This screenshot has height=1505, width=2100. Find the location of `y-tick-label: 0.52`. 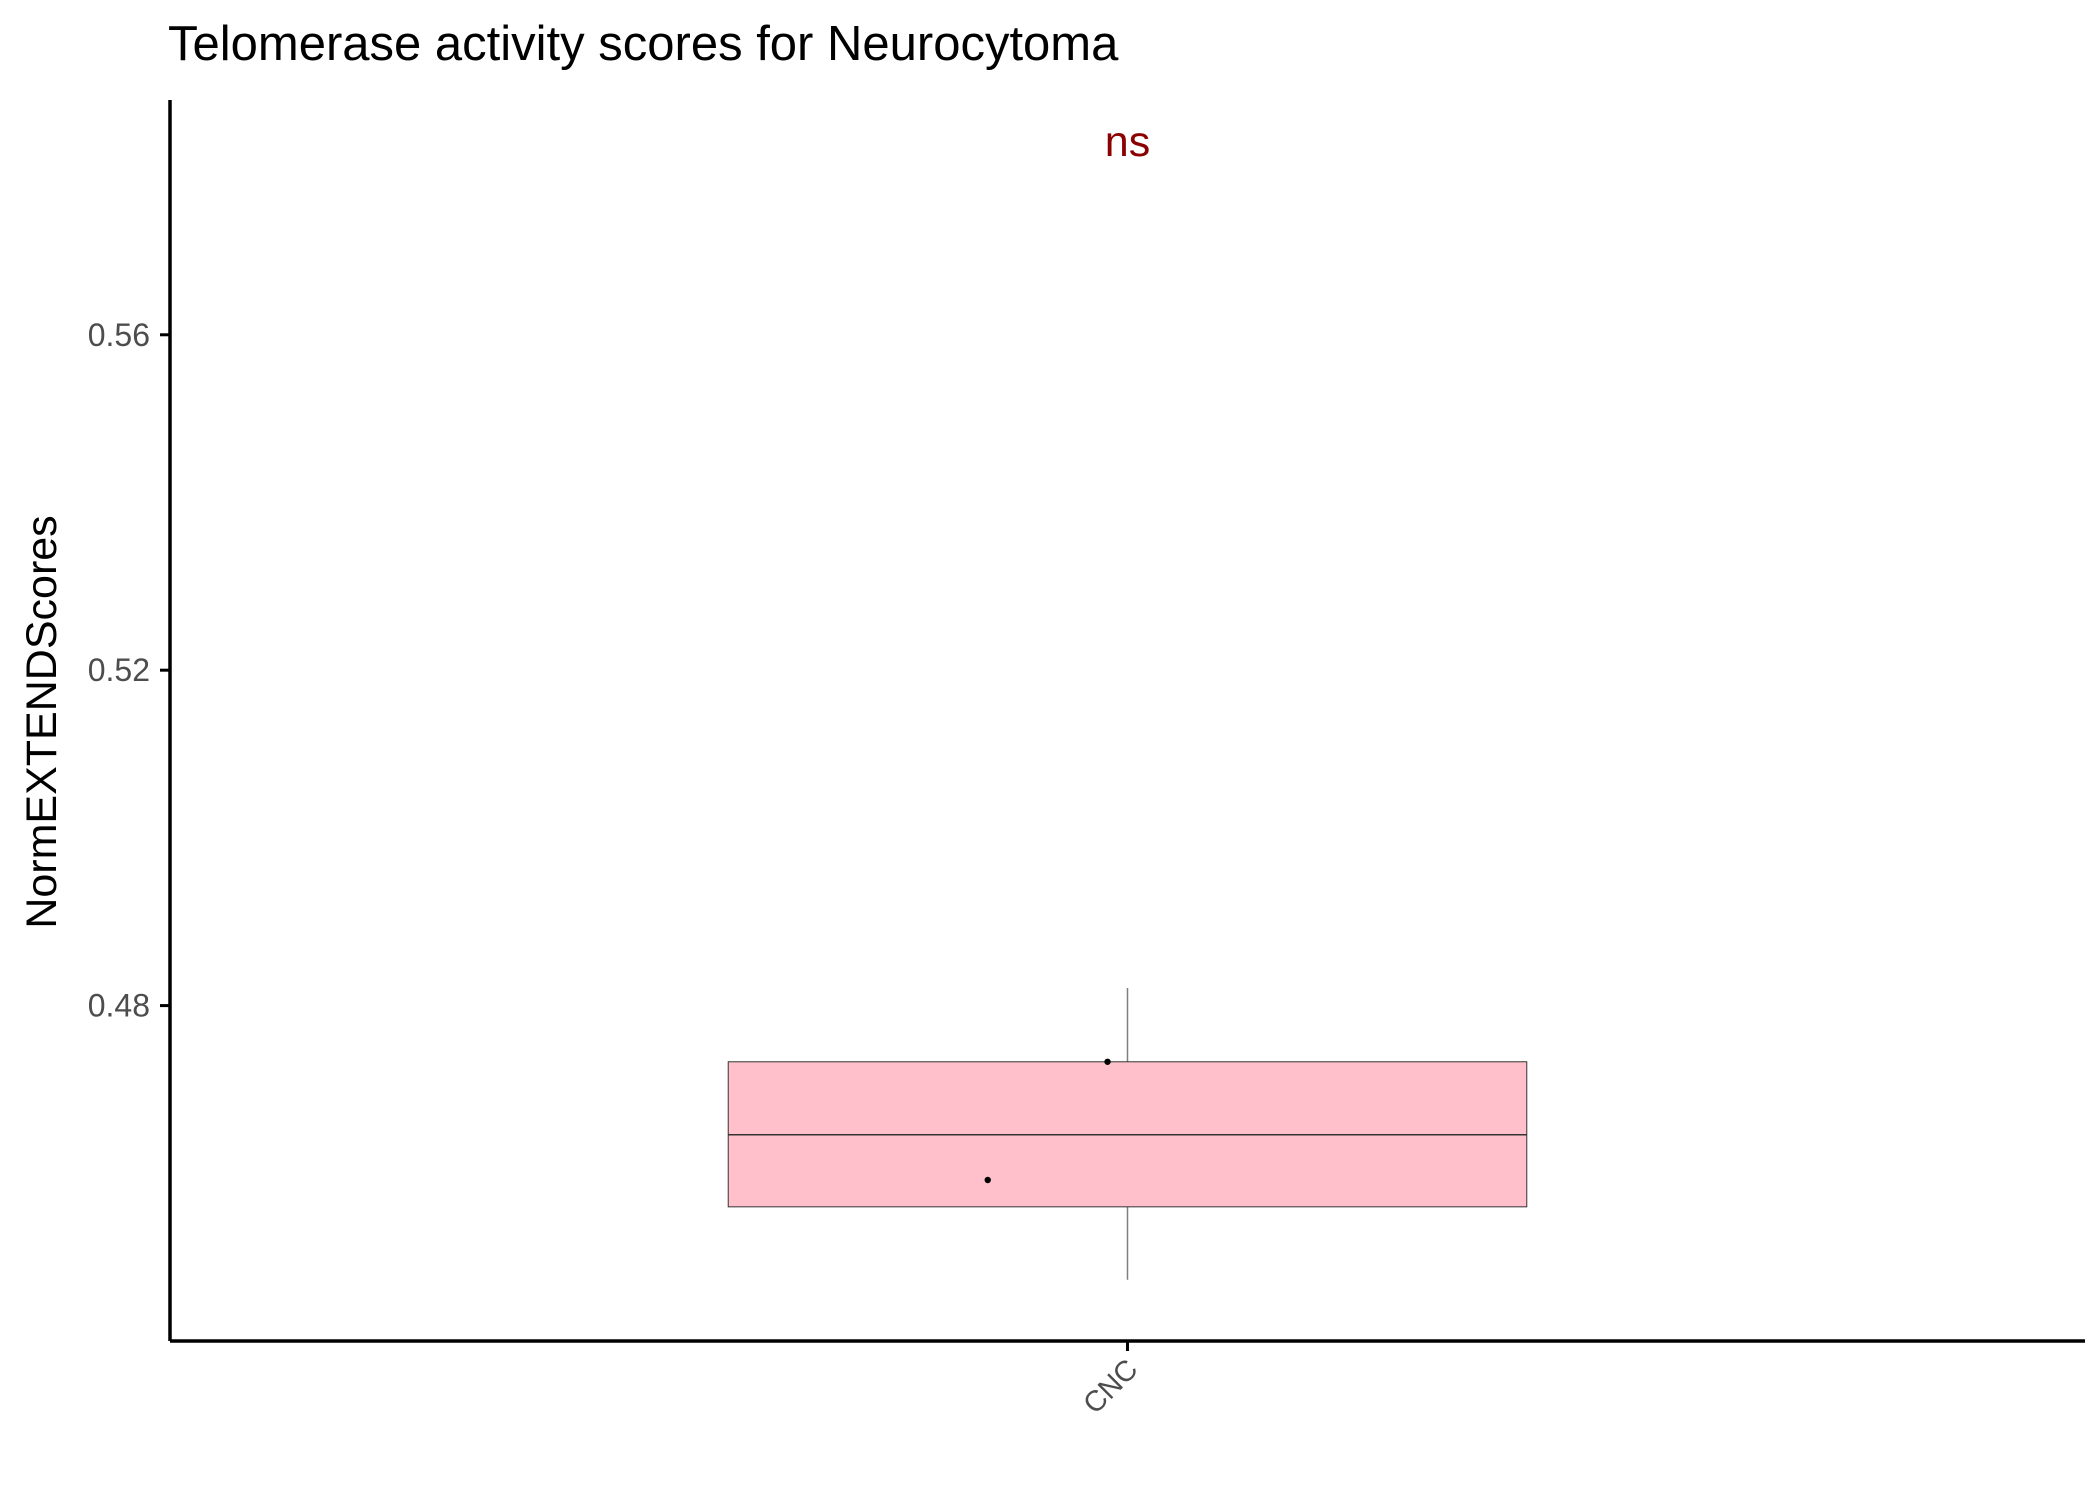

y-tick-label: 0.52 is located at coordinates (119, 670).